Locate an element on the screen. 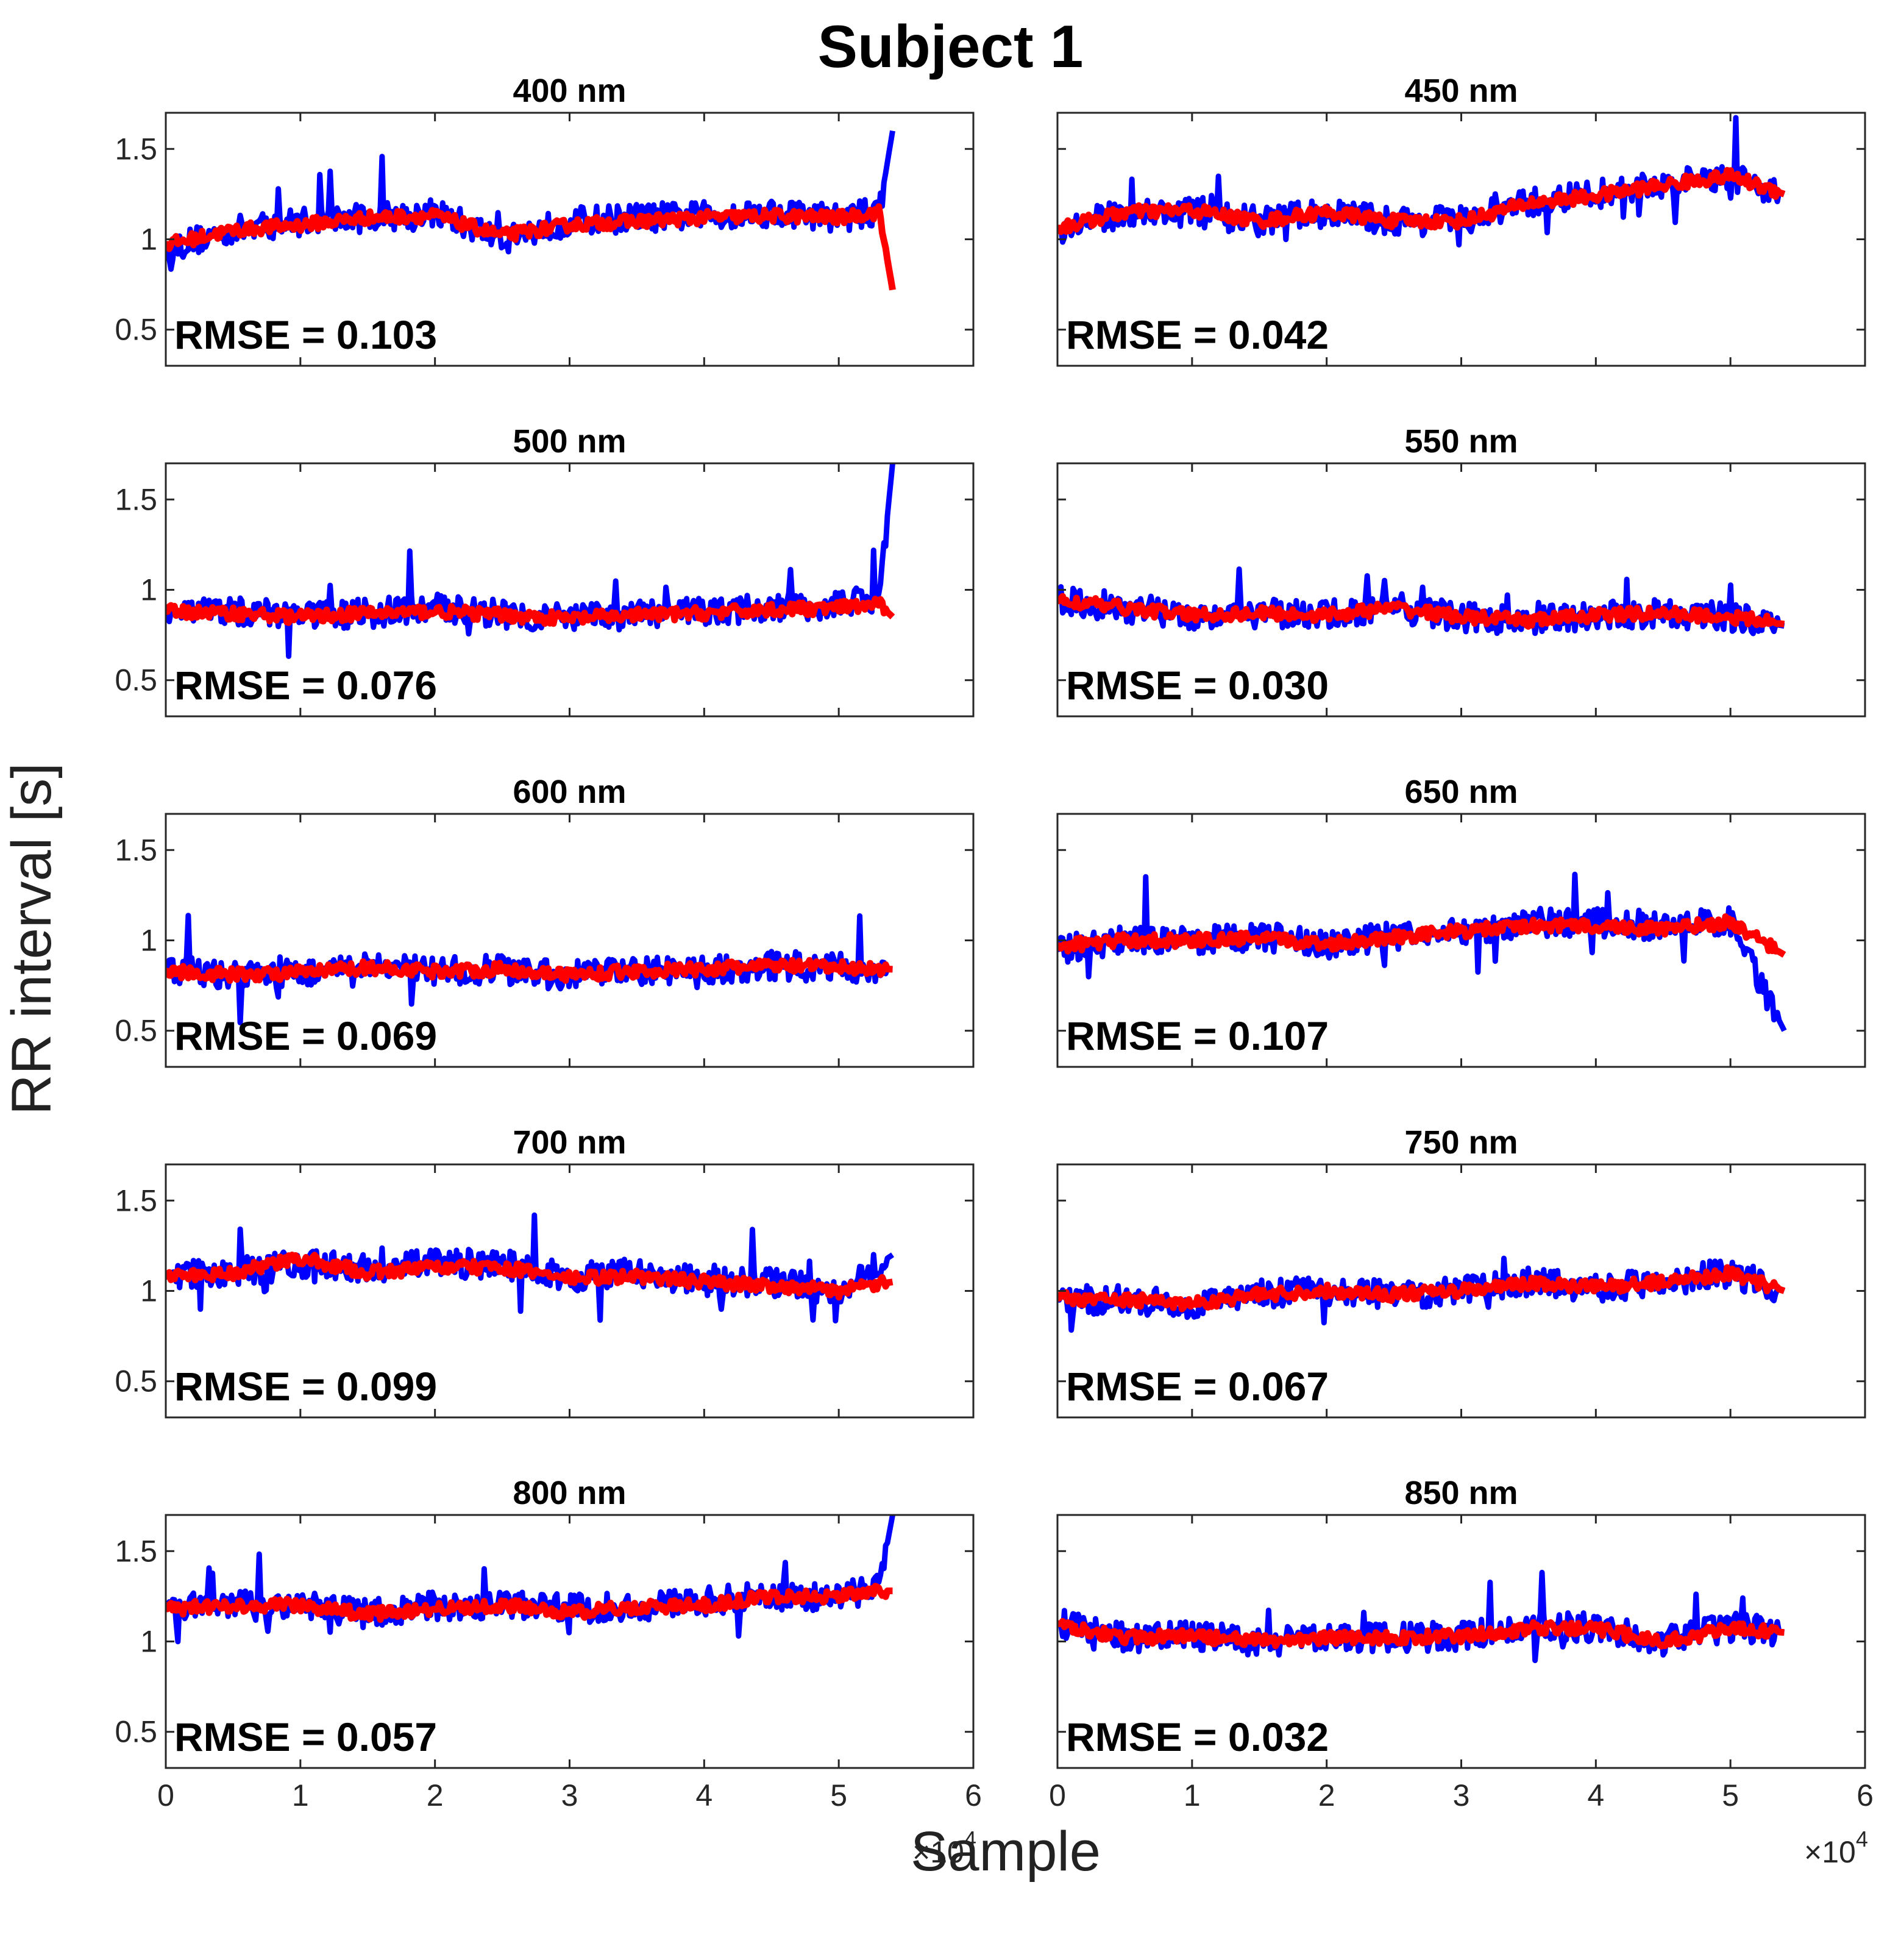 Image resolution: width=1901 pixels, height=1960 pixels. subplot-650-nm: 650 nm RMSE = 0.107 is located at coordinates (1461, 921).